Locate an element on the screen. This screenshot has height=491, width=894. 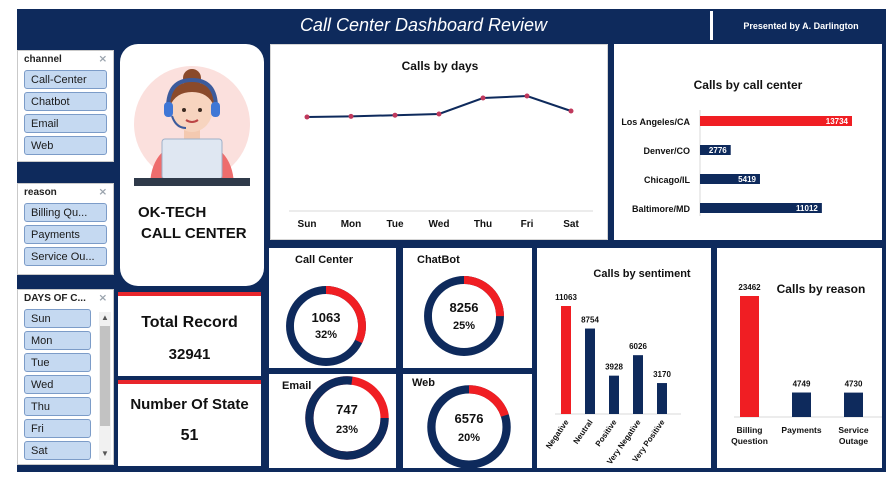
x-tick-label: Sun is located at coordinates (307, 224).